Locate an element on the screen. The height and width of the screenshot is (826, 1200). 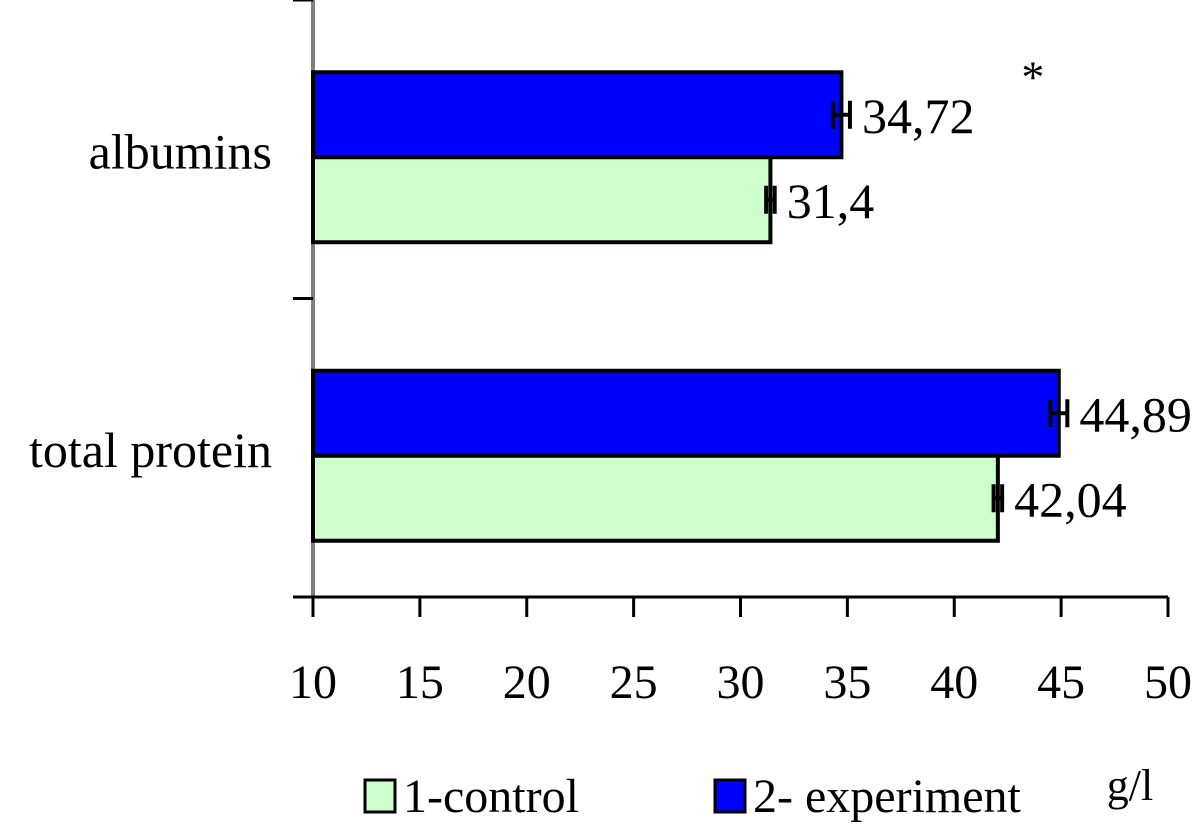
category-label-albumins: albumins is located at coordinates (180, 152).